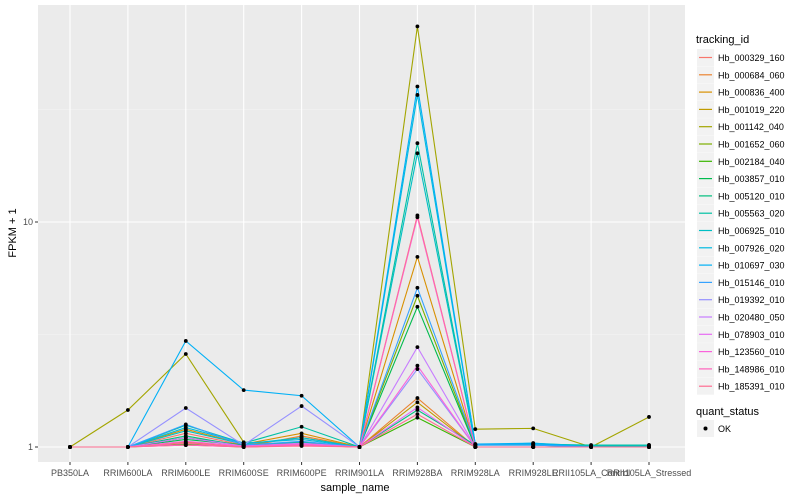 Image resolution: width=800 pixels, height=500 pixels. Describe the element at coordinates (751, 196) in the screenshot. I see `legend-label: Hb_005120_010` at that location.